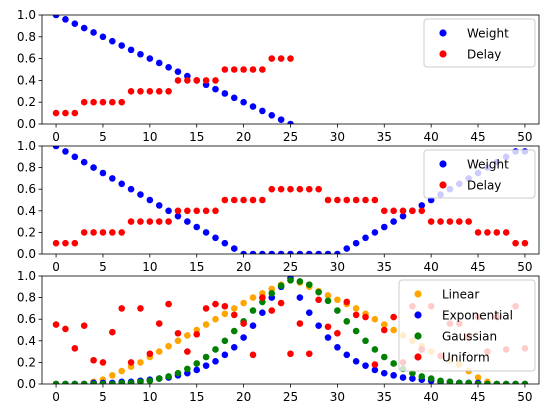  Describe the element at coordinates (56, 267) in the screenshot. I see `x-tick-label: 0` at that location.